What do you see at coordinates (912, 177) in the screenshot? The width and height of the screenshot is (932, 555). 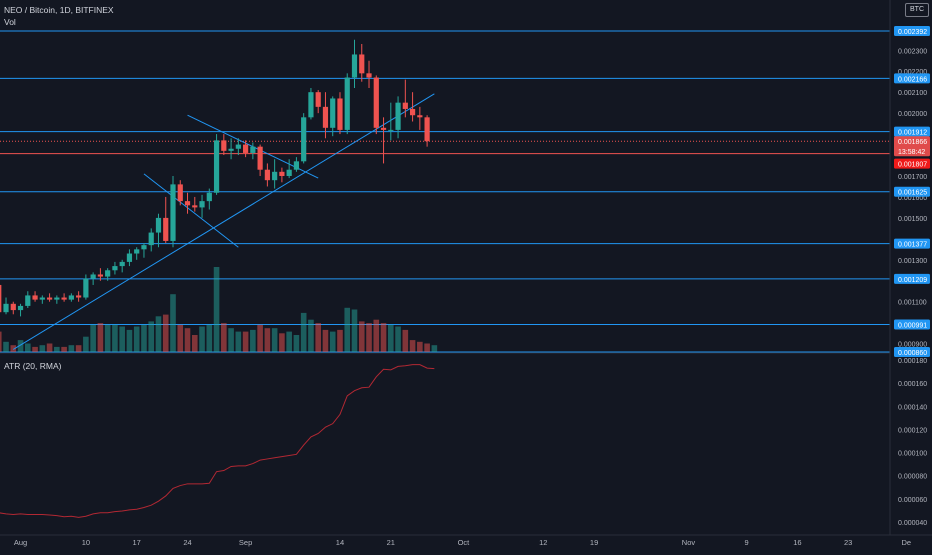 I see `price-tick-label: 0.001700` at bounding box center [912, 177].